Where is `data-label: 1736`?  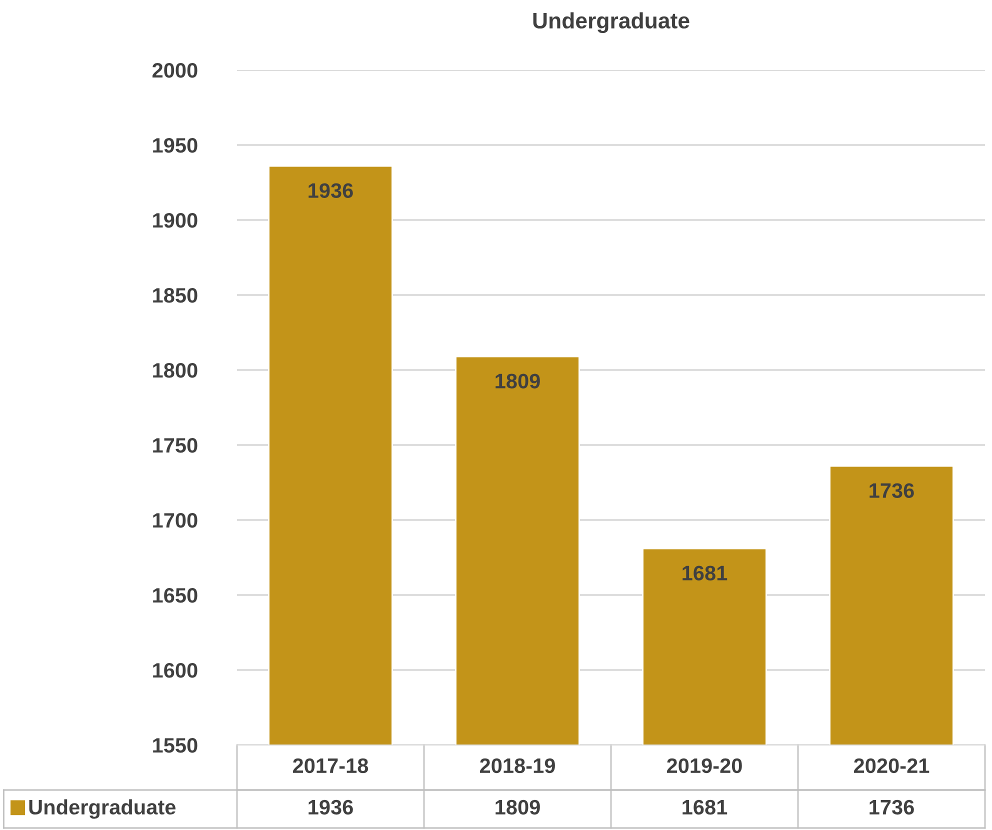 data-label: 1736 is located at coordinates (892, 490).